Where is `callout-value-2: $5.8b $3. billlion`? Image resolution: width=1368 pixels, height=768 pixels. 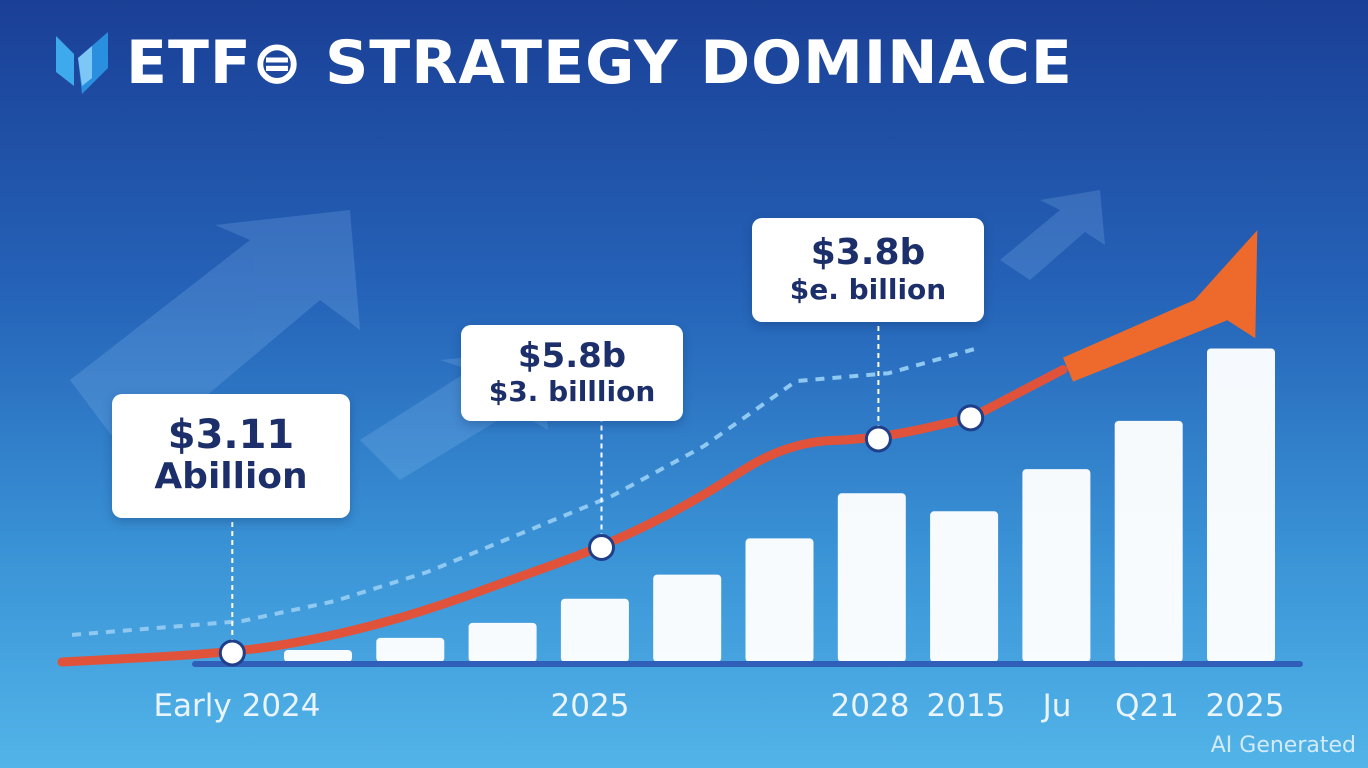 callout-value-2: $5.8b $3. billlion is located at coordinates (572, 373).